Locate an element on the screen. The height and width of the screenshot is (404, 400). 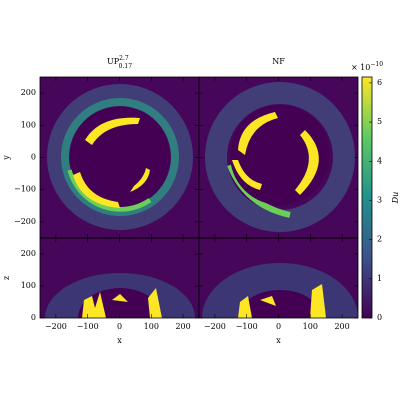
title-main: NF is located at coordinates (278, 61).